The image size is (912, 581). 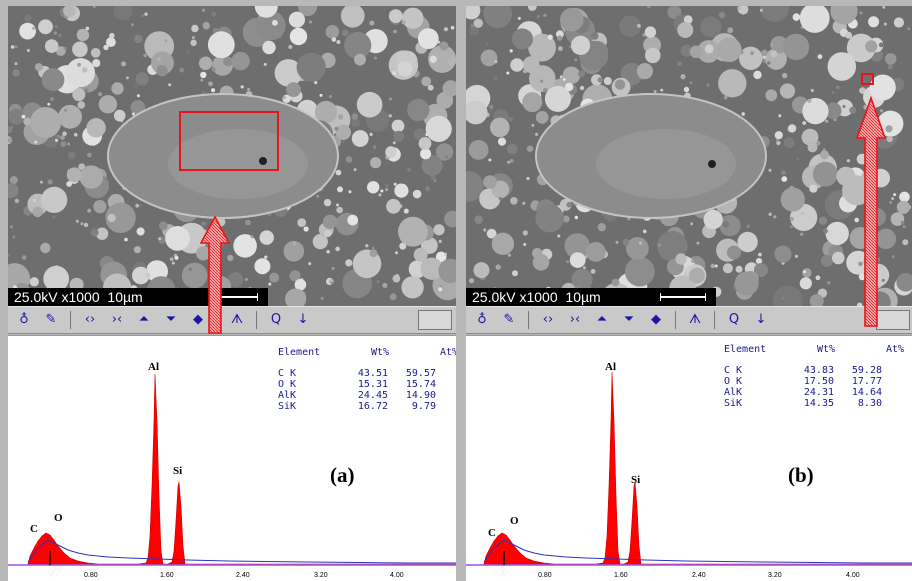 What do you see at coordinates (435, 320) in the screenshot?
I see `toolbar-value-field` at bounding box center [435, 320].